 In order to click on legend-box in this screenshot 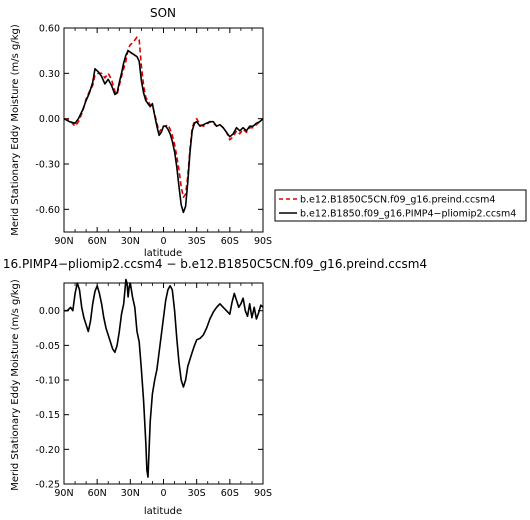, I will do `click(400, 205)`.